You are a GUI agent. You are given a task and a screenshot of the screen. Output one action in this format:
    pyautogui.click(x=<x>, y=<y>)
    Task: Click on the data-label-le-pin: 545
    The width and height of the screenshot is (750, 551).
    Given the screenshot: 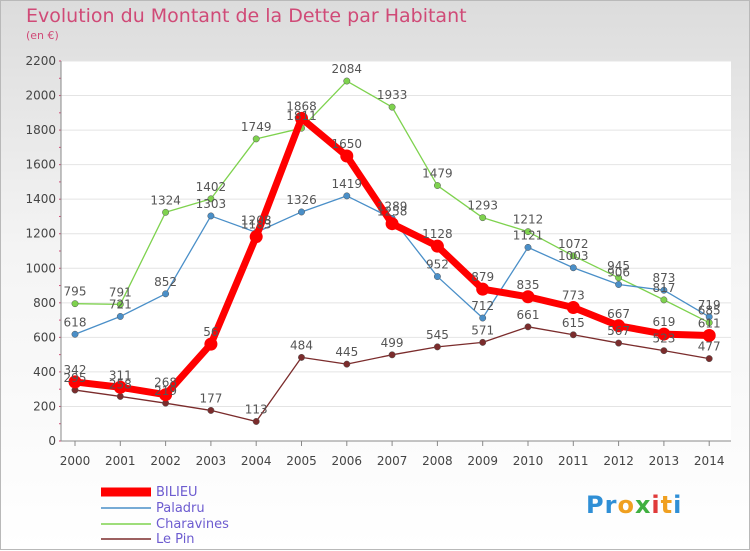 What is the action you would take?
    pyautogui.click(x=437, y=335)
    